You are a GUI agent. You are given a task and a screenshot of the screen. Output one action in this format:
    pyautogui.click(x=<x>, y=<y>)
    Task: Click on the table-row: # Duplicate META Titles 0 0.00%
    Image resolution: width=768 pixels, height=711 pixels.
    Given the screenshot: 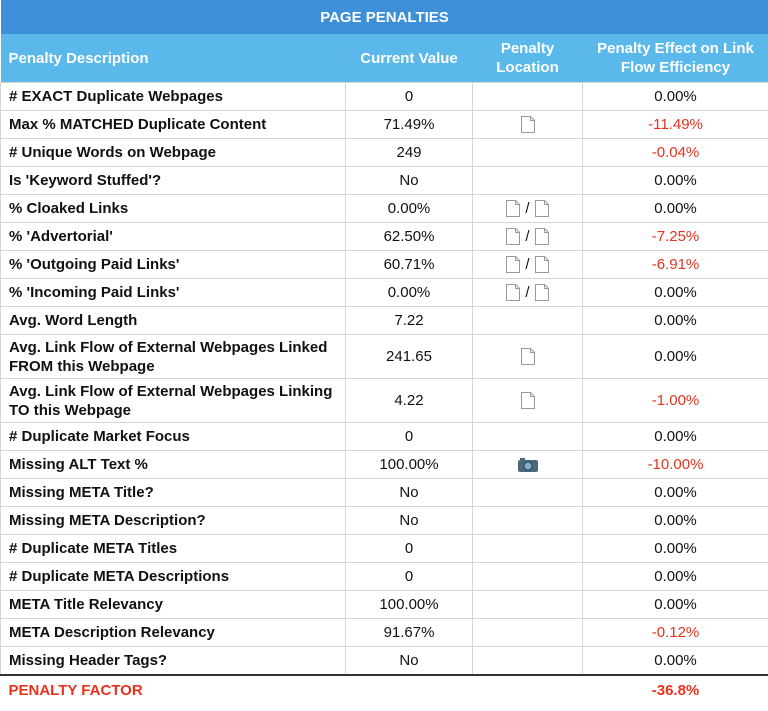 What is the action you would take?
    pyautogui.click(x=384, y=548)
    